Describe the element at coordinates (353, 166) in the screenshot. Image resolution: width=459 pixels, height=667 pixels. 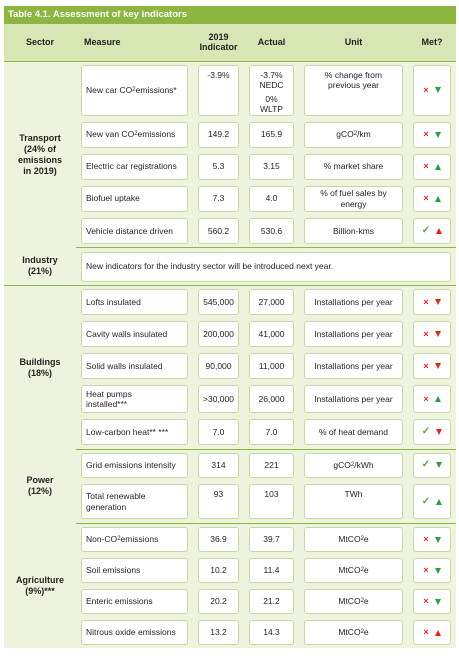
I see `unit-cell: % market share` at that location.